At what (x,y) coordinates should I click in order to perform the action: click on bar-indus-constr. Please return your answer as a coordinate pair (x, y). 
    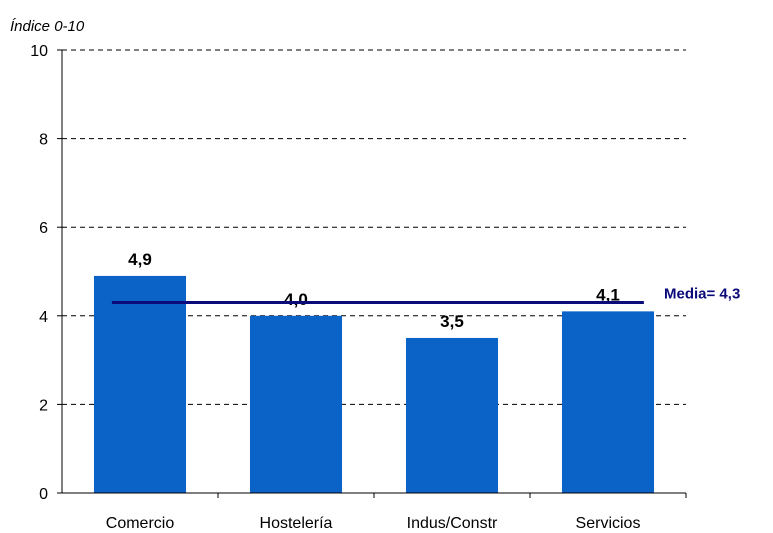
    Looking at the image, I should click on (452, 415).